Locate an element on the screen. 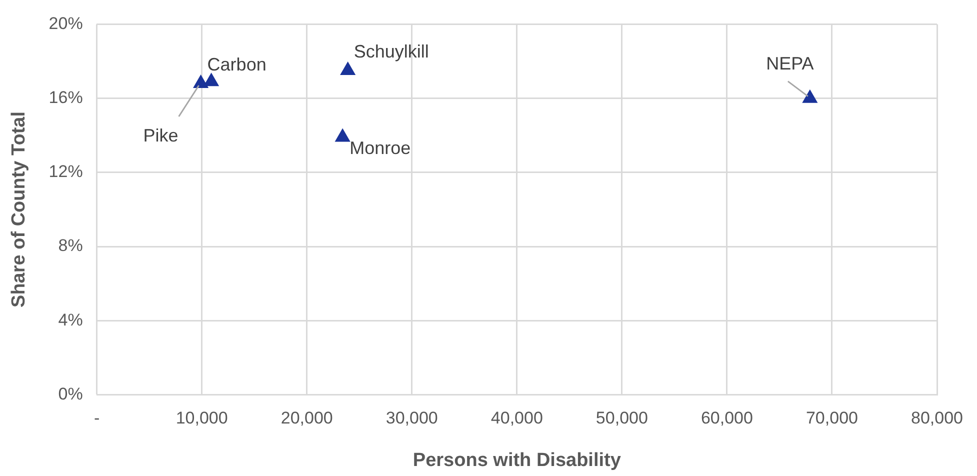  annotation: Carbon is located at coordinates (236, 64).